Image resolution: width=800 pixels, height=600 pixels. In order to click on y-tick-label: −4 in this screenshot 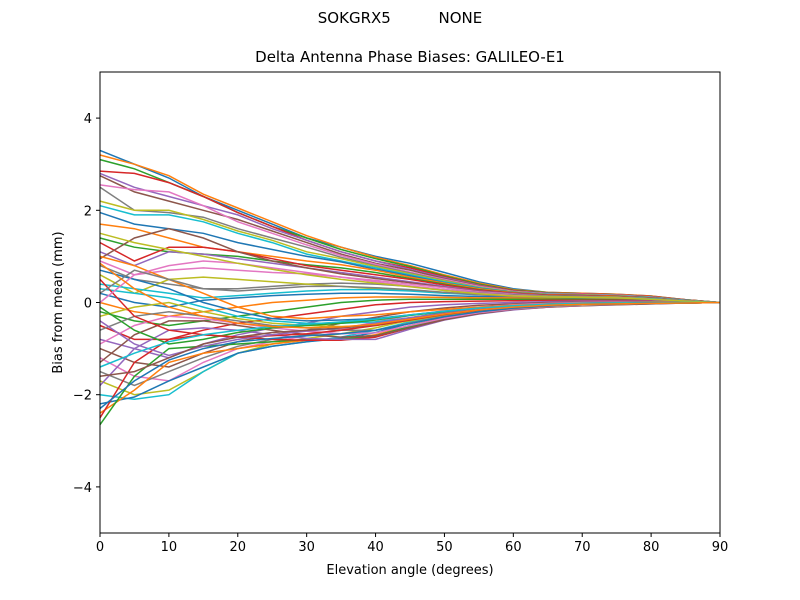, I will do `click(82, 488)`.